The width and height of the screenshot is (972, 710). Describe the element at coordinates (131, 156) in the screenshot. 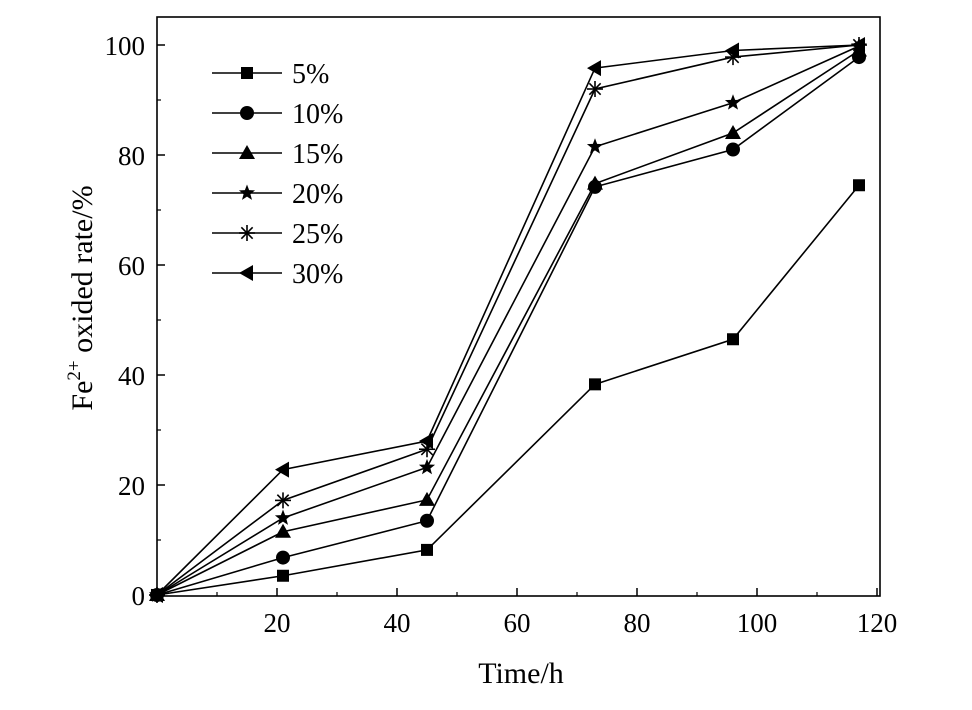

I see `y-tick-label: 80` at that location.